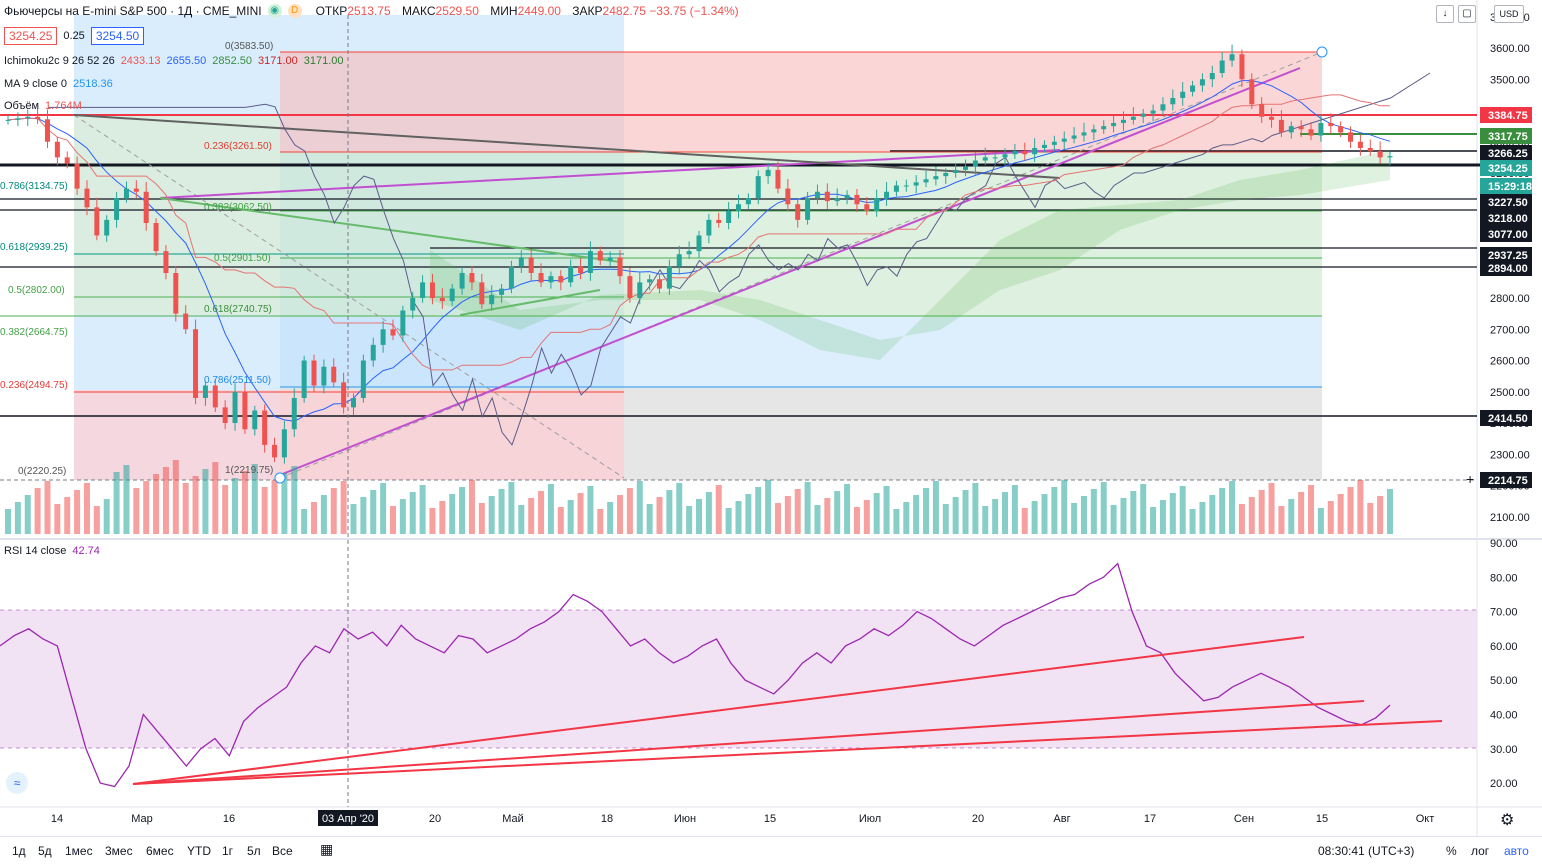 Image resolution: width=1542 pixels, height=868 pixels. I want to click on ichimoku-v2: 2655.50, so click(186, 61).